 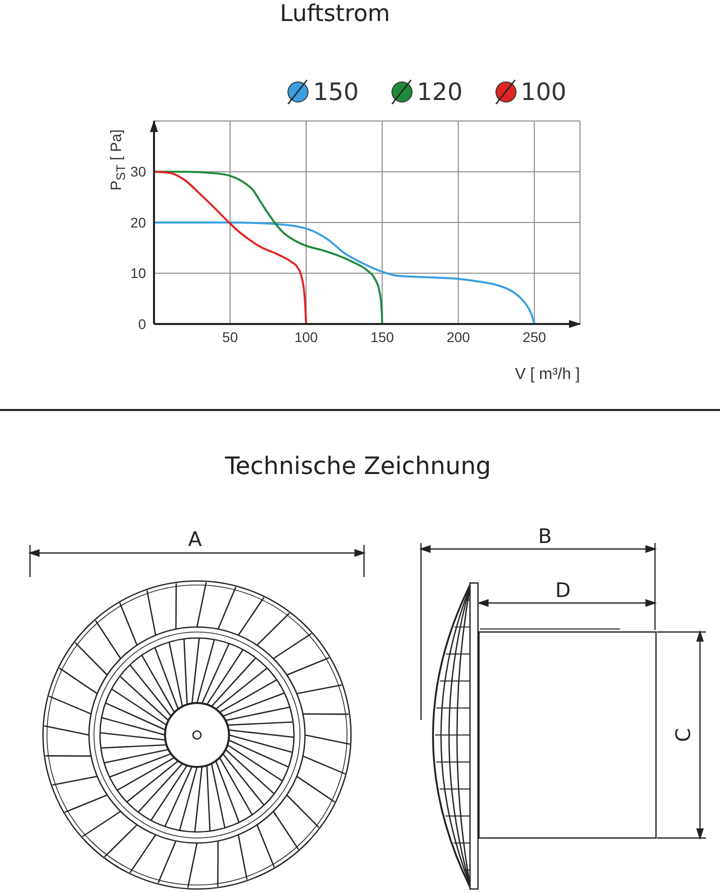 I want to click on legend-label: 150, so click(x=336, y=92).